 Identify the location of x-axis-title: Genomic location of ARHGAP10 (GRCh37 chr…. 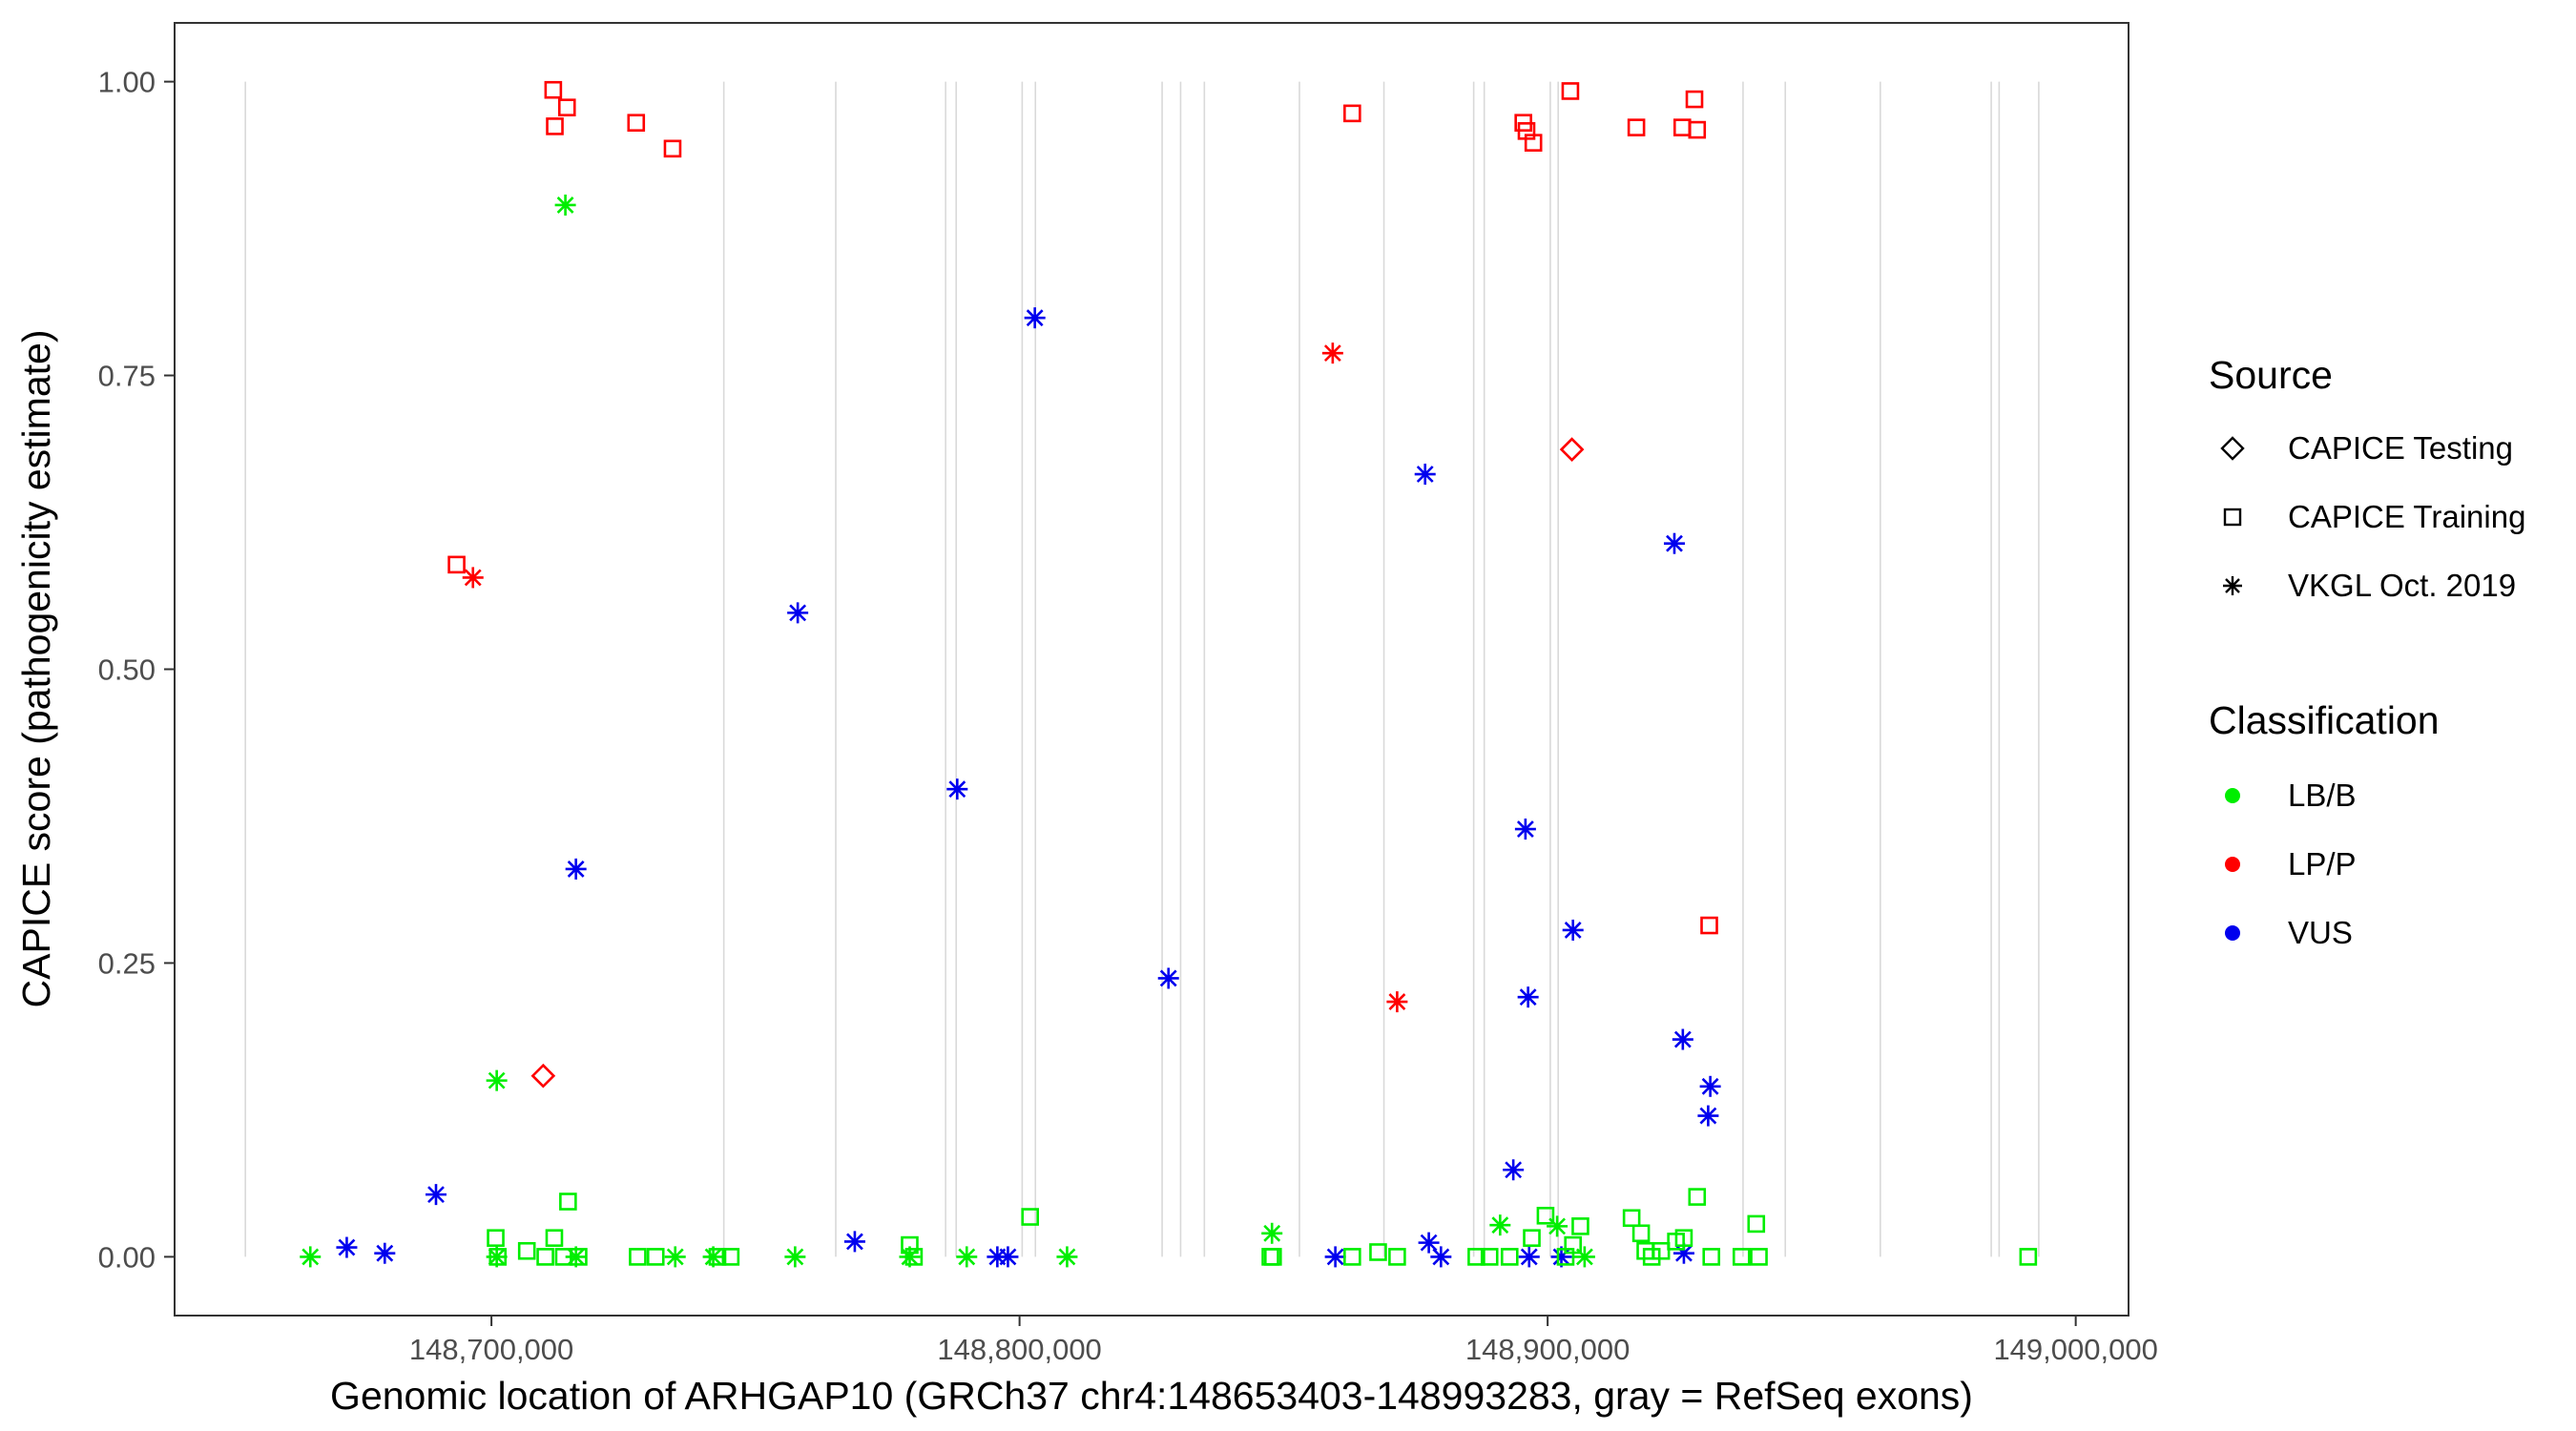
(1151, 1396).